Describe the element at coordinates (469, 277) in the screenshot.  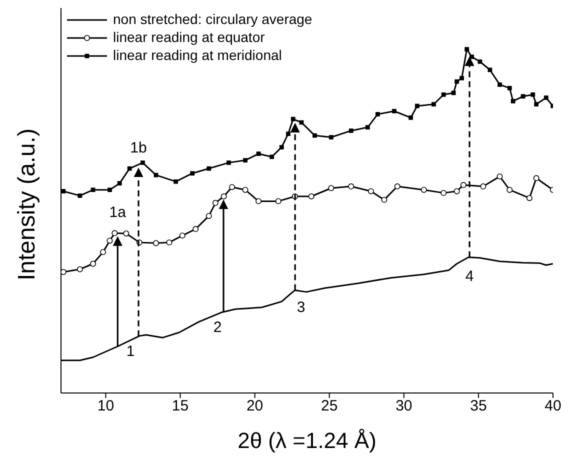
I see `annotation: 4` at that location.